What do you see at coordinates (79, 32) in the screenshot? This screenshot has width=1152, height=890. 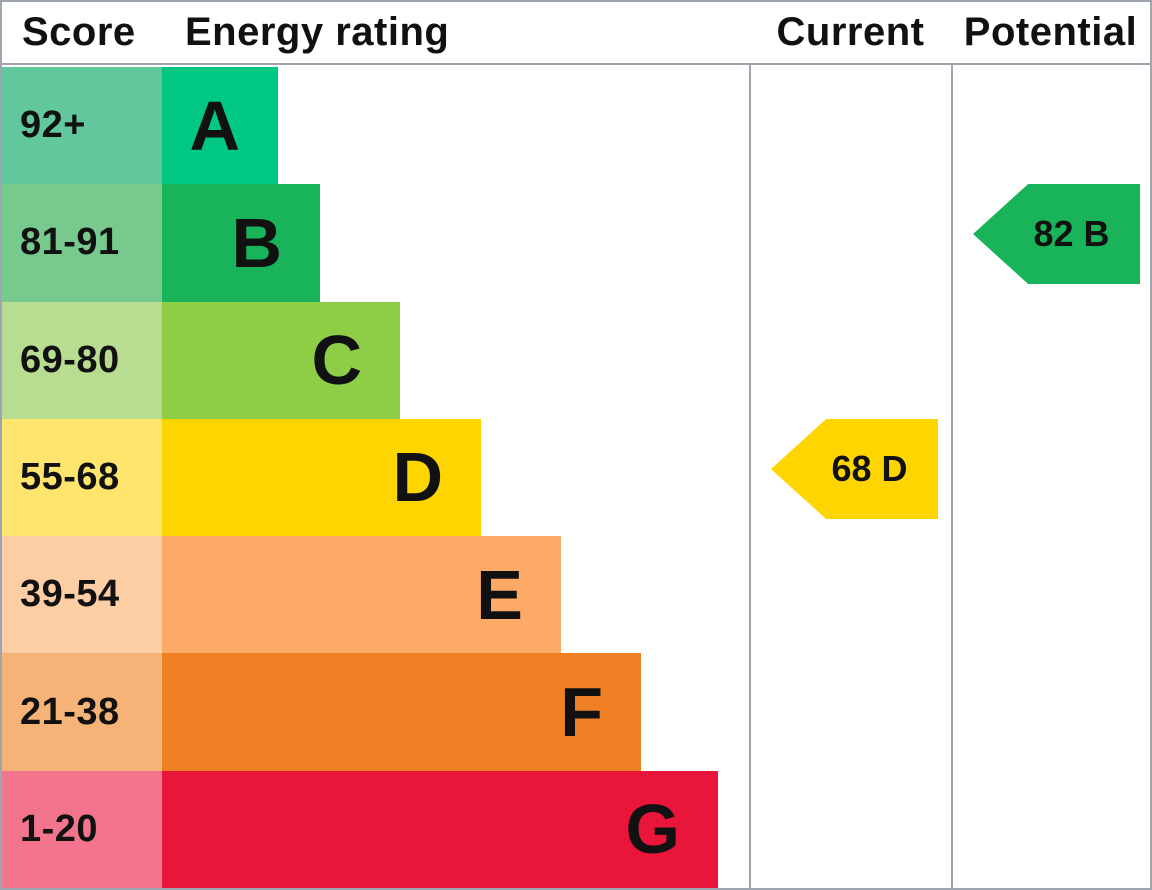 I see `score-column-header: Score` at bounding box center [79, 32].